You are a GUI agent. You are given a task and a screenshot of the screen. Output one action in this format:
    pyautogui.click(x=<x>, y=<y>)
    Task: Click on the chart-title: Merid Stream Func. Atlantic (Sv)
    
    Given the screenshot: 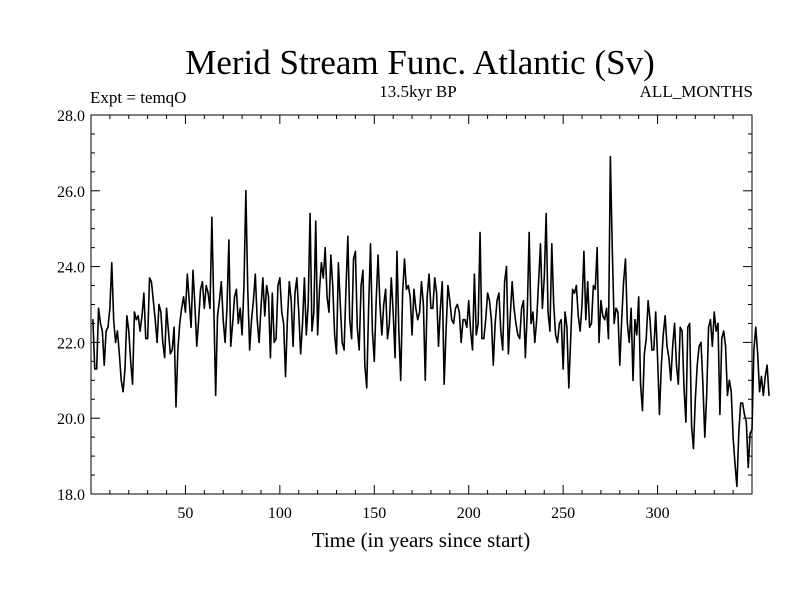 What is the action you would take?
    pyautogui.click(x=420, y=62)
    